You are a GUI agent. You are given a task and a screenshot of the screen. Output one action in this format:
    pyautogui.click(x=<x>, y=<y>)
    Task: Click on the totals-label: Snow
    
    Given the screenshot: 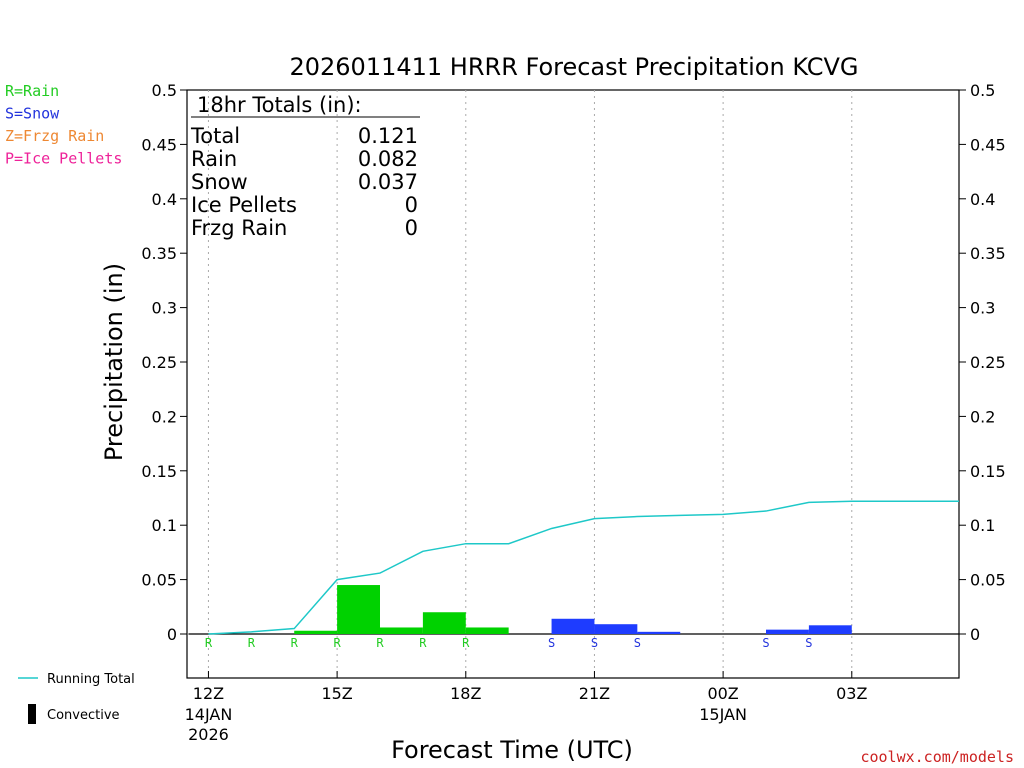 What is the action you would take?
    pyautogui.click(x=219, y=182)
    